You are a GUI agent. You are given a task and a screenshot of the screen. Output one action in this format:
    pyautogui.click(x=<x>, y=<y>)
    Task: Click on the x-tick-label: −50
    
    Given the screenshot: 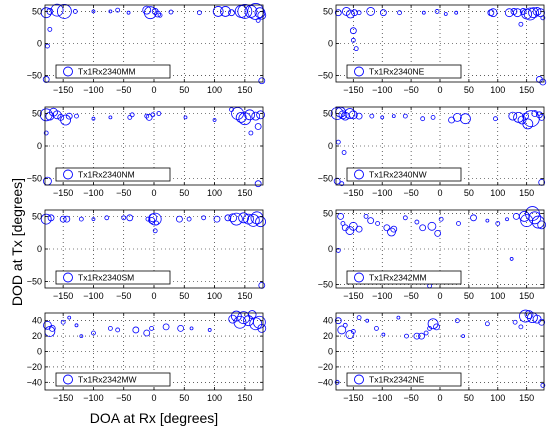 What is the action you would take?
    pyautogui.click(x=410, y=193)
    